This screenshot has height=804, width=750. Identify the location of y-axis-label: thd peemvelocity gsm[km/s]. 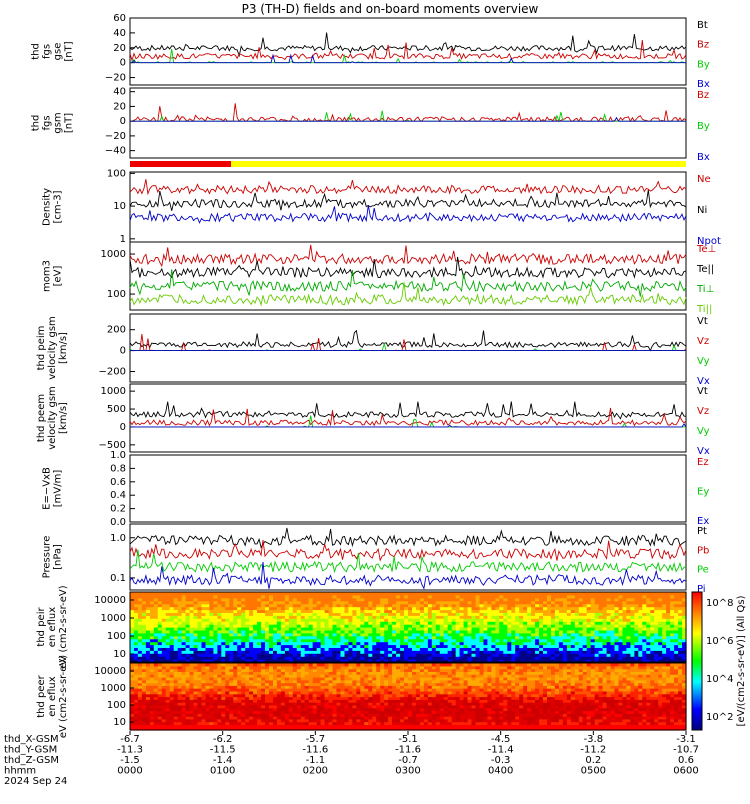
(52, 418).